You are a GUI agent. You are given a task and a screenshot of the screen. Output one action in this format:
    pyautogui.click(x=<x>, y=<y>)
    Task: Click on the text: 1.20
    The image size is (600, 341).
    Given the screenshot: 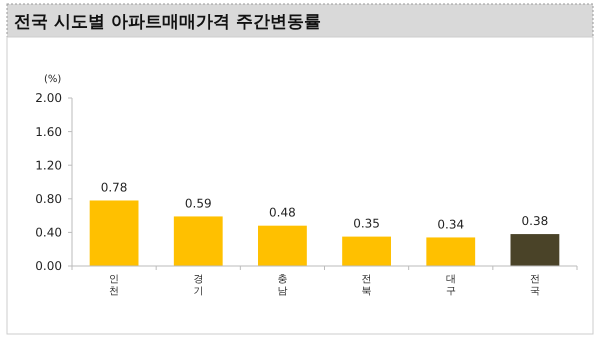 What is the action you would take?
    pyautogui.click(x=48, y=165)
    